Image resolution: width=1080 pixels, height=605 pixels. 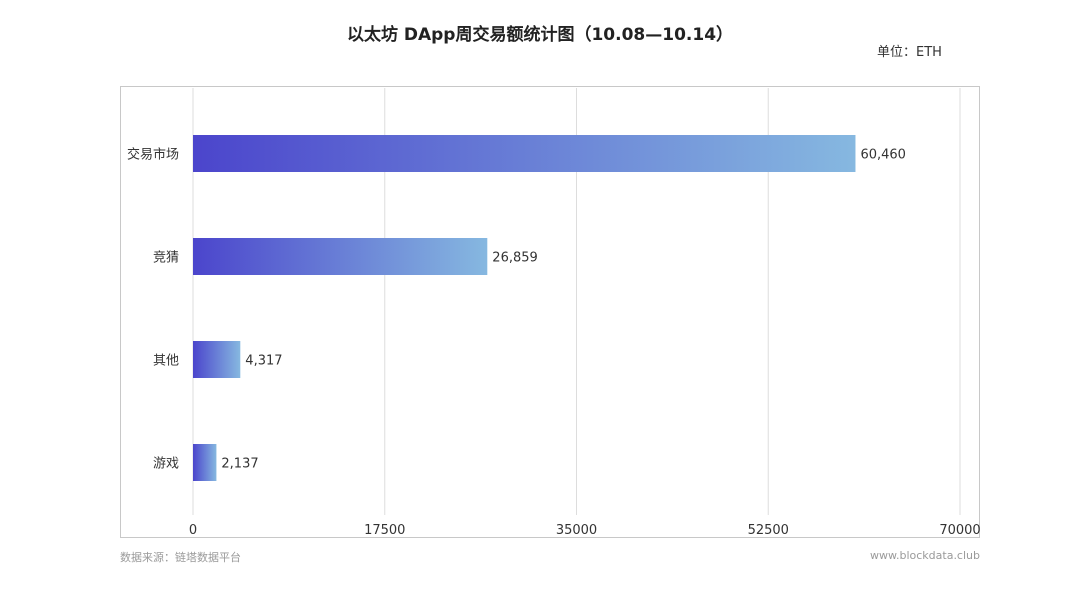 What do you see at coordinates (925, 555) in the screenshot?
I see `website-label: www.blockdata.club` at bounding box center [925, 555].